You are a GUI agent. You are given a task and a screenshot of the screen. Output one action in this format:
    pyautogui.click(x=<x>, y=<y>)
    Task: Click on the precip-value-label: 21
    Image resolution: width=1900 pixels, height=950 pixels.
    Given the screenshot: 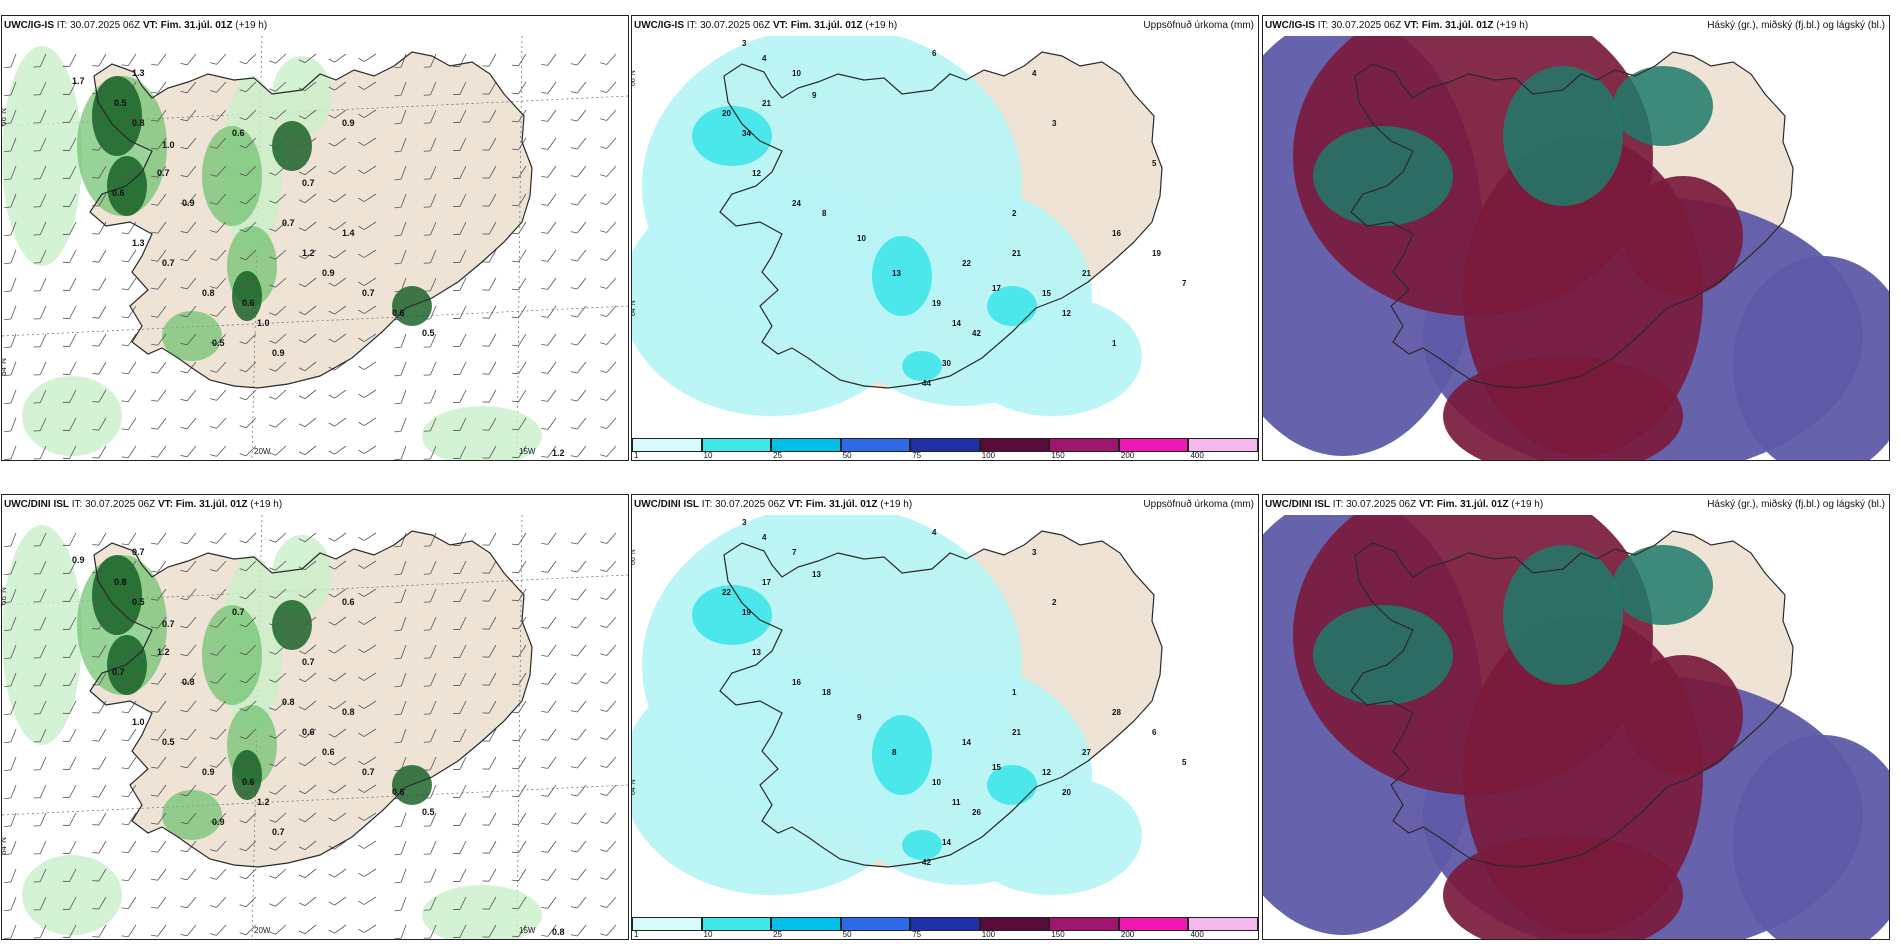 What is the action you would take?
    pyautogui.click(x=1016, y=732)
    